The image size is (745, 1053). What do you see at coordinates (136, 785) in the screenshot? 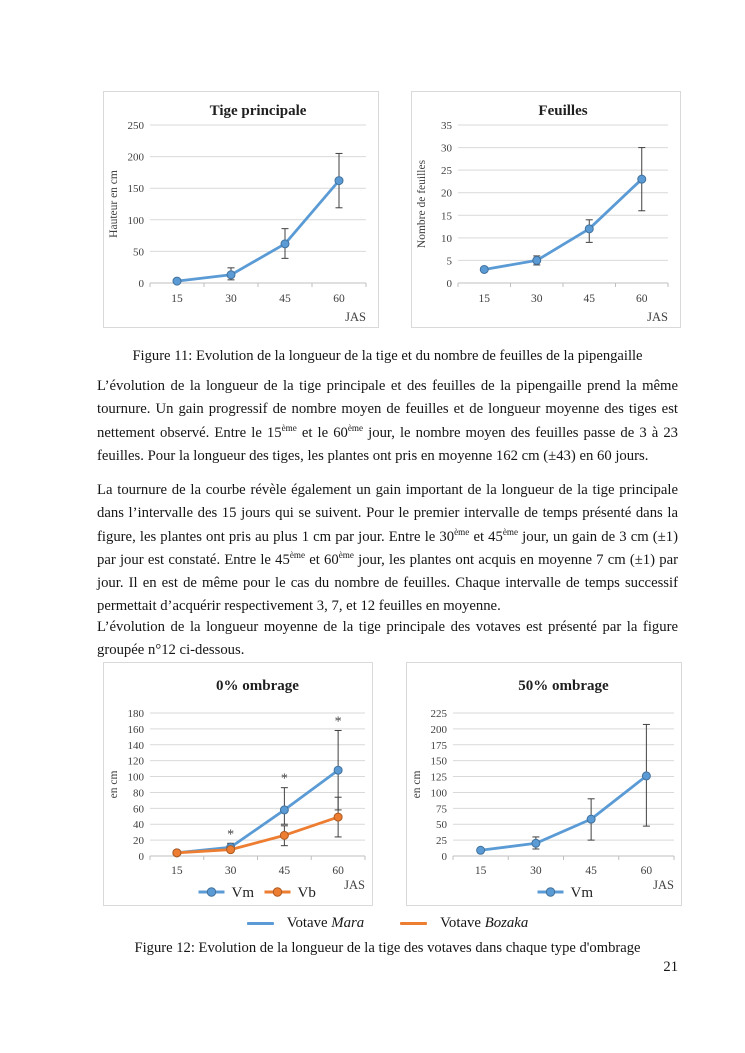
I see `y-axis-labels: 0 20 40 60 80 100 120 140 160 180` at bounding box center [136, 785].